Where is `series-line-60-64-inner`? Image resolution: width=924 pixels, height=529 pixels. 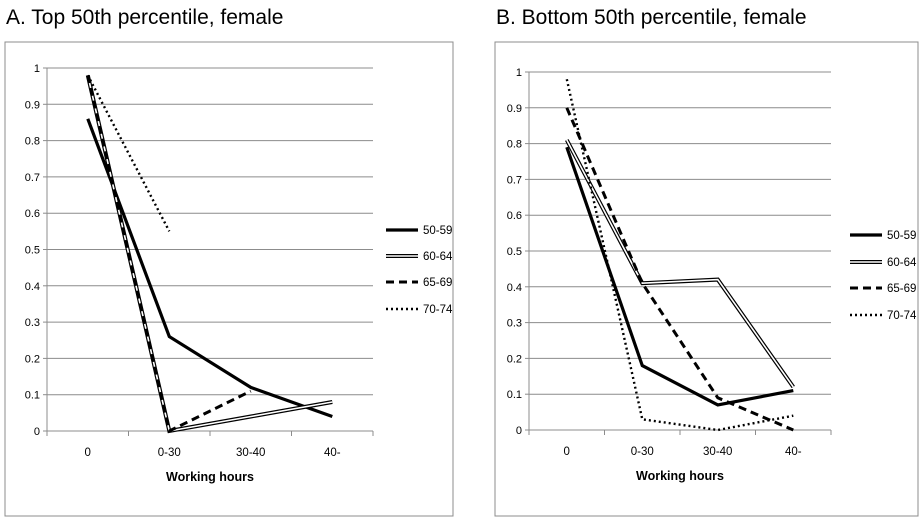 series-line-60-64-inner is located at coordinates (680, 263).